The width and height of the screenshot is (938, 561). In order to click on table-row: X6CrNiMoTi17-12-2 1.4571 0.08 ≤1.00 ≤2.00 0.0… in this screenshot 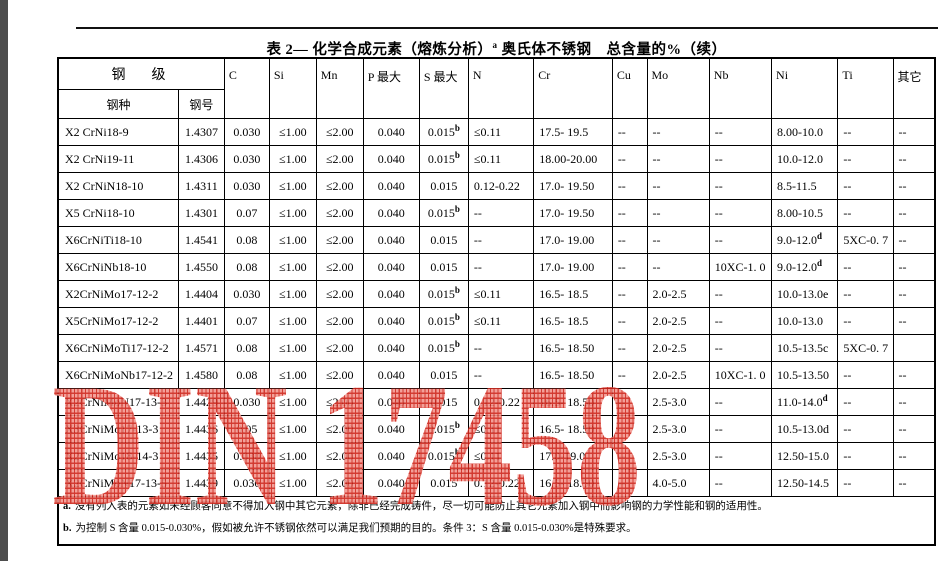, I will do `click(496, 348)`.